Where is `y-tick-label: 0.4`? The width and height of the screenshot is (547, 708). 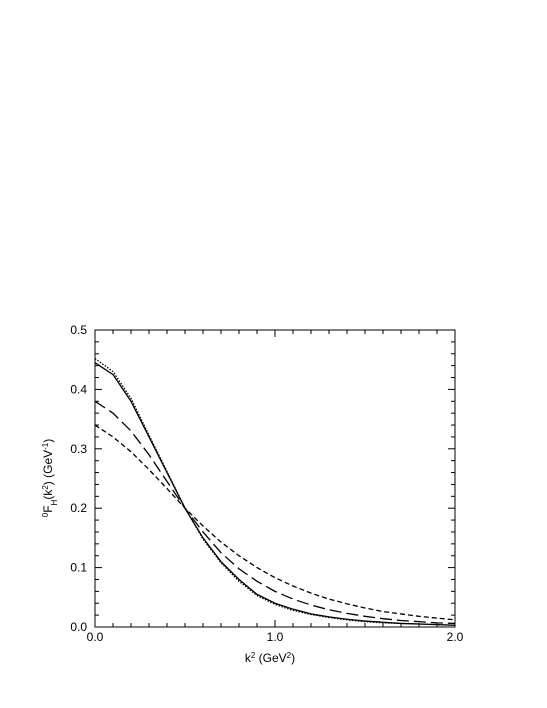
y-tick-label: 0.4 is located at coordinates (78, 389).